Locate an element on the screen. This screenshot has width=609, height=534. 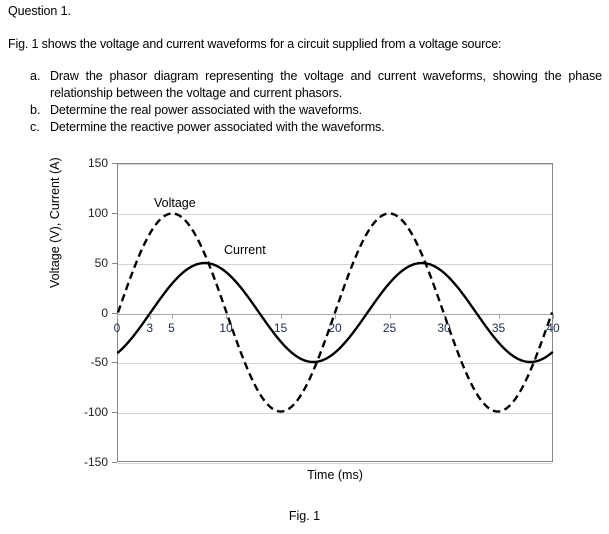
x-tick-label: 40 is located at coordinates (553, 327).